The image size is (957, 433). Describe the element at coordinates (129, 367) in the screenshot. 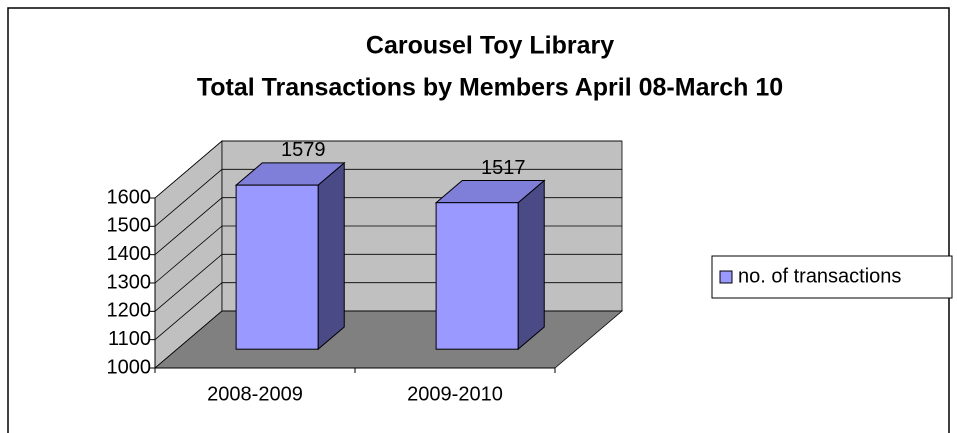

I see `y-tick-label: 1000` at that location.